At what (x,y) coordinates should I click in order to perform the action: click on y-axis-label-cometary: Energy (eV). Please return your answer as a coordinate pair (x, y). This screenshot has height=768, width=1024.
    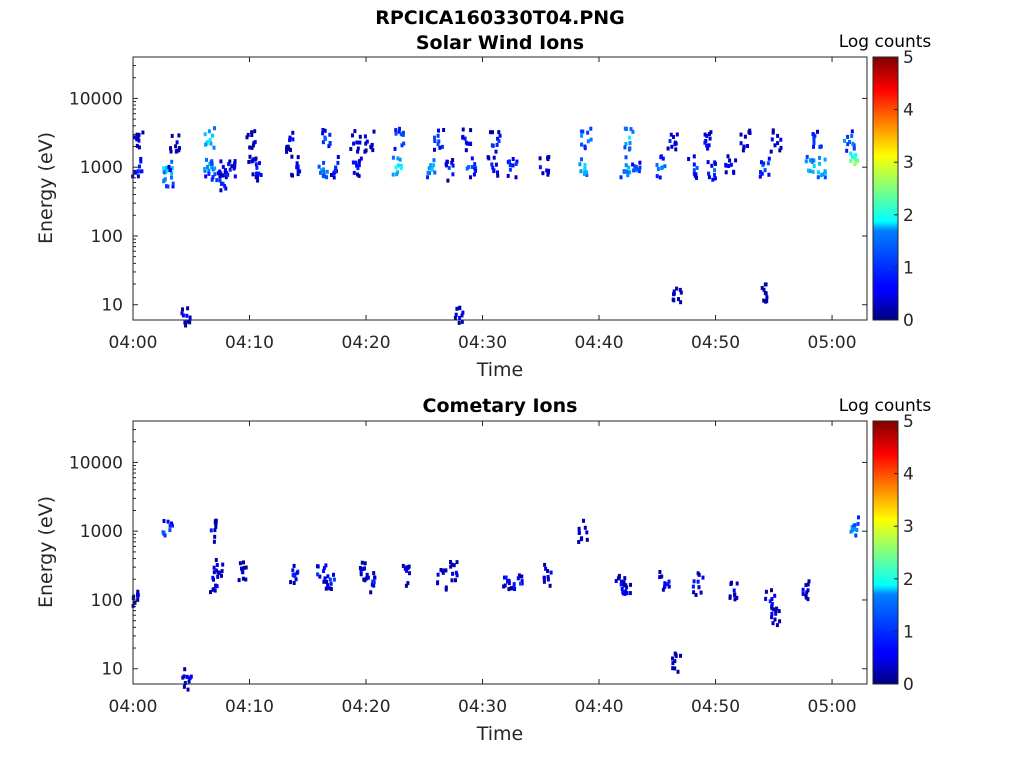
    Looking at the image, I should click on (46, 552).